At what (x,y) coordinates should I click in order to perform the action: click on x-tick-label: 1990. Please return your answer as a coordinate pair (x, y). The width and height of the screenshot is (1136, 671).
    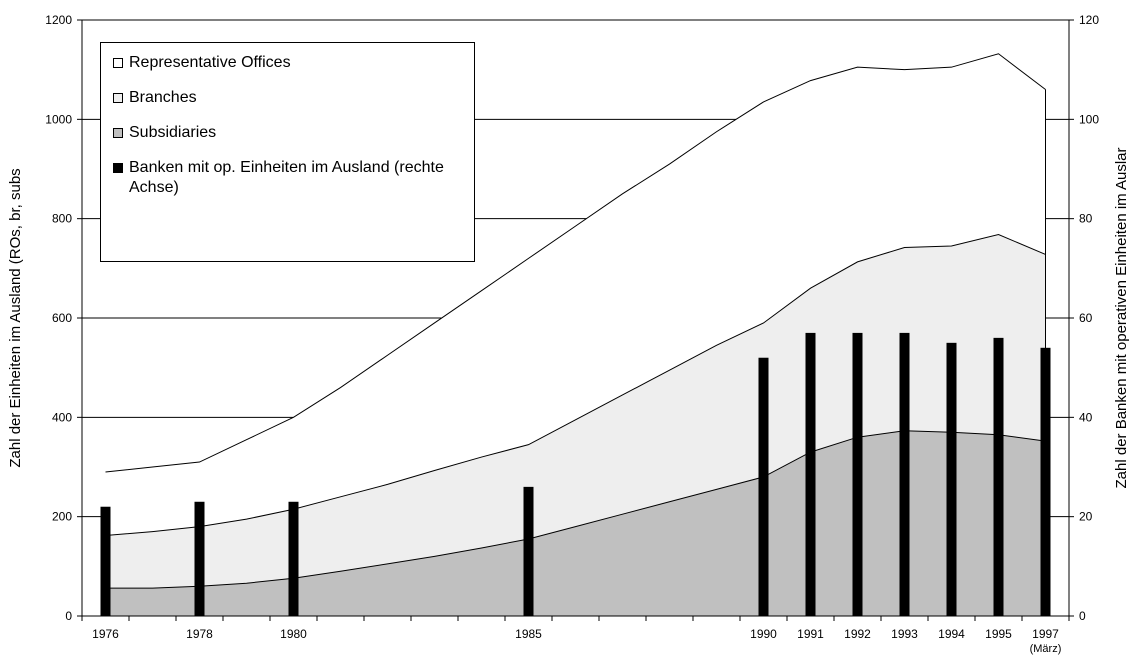
    Looking at the image, I should click on (763, 634).